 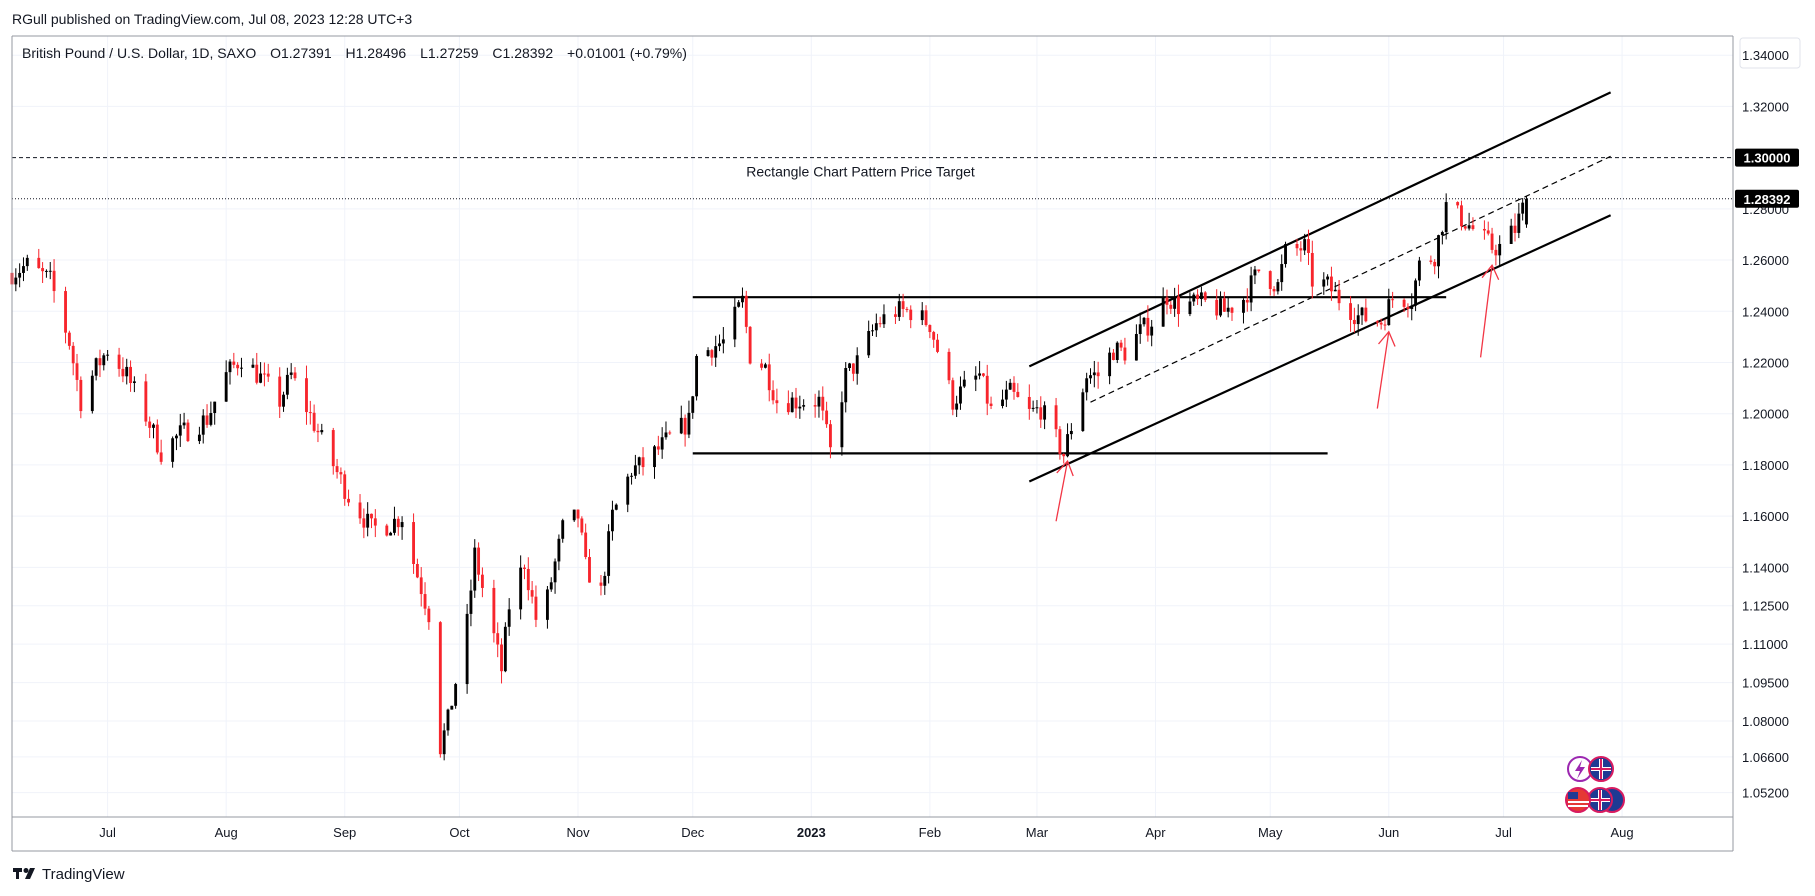 I want to click on events-top, so click(x=1590, y=769).